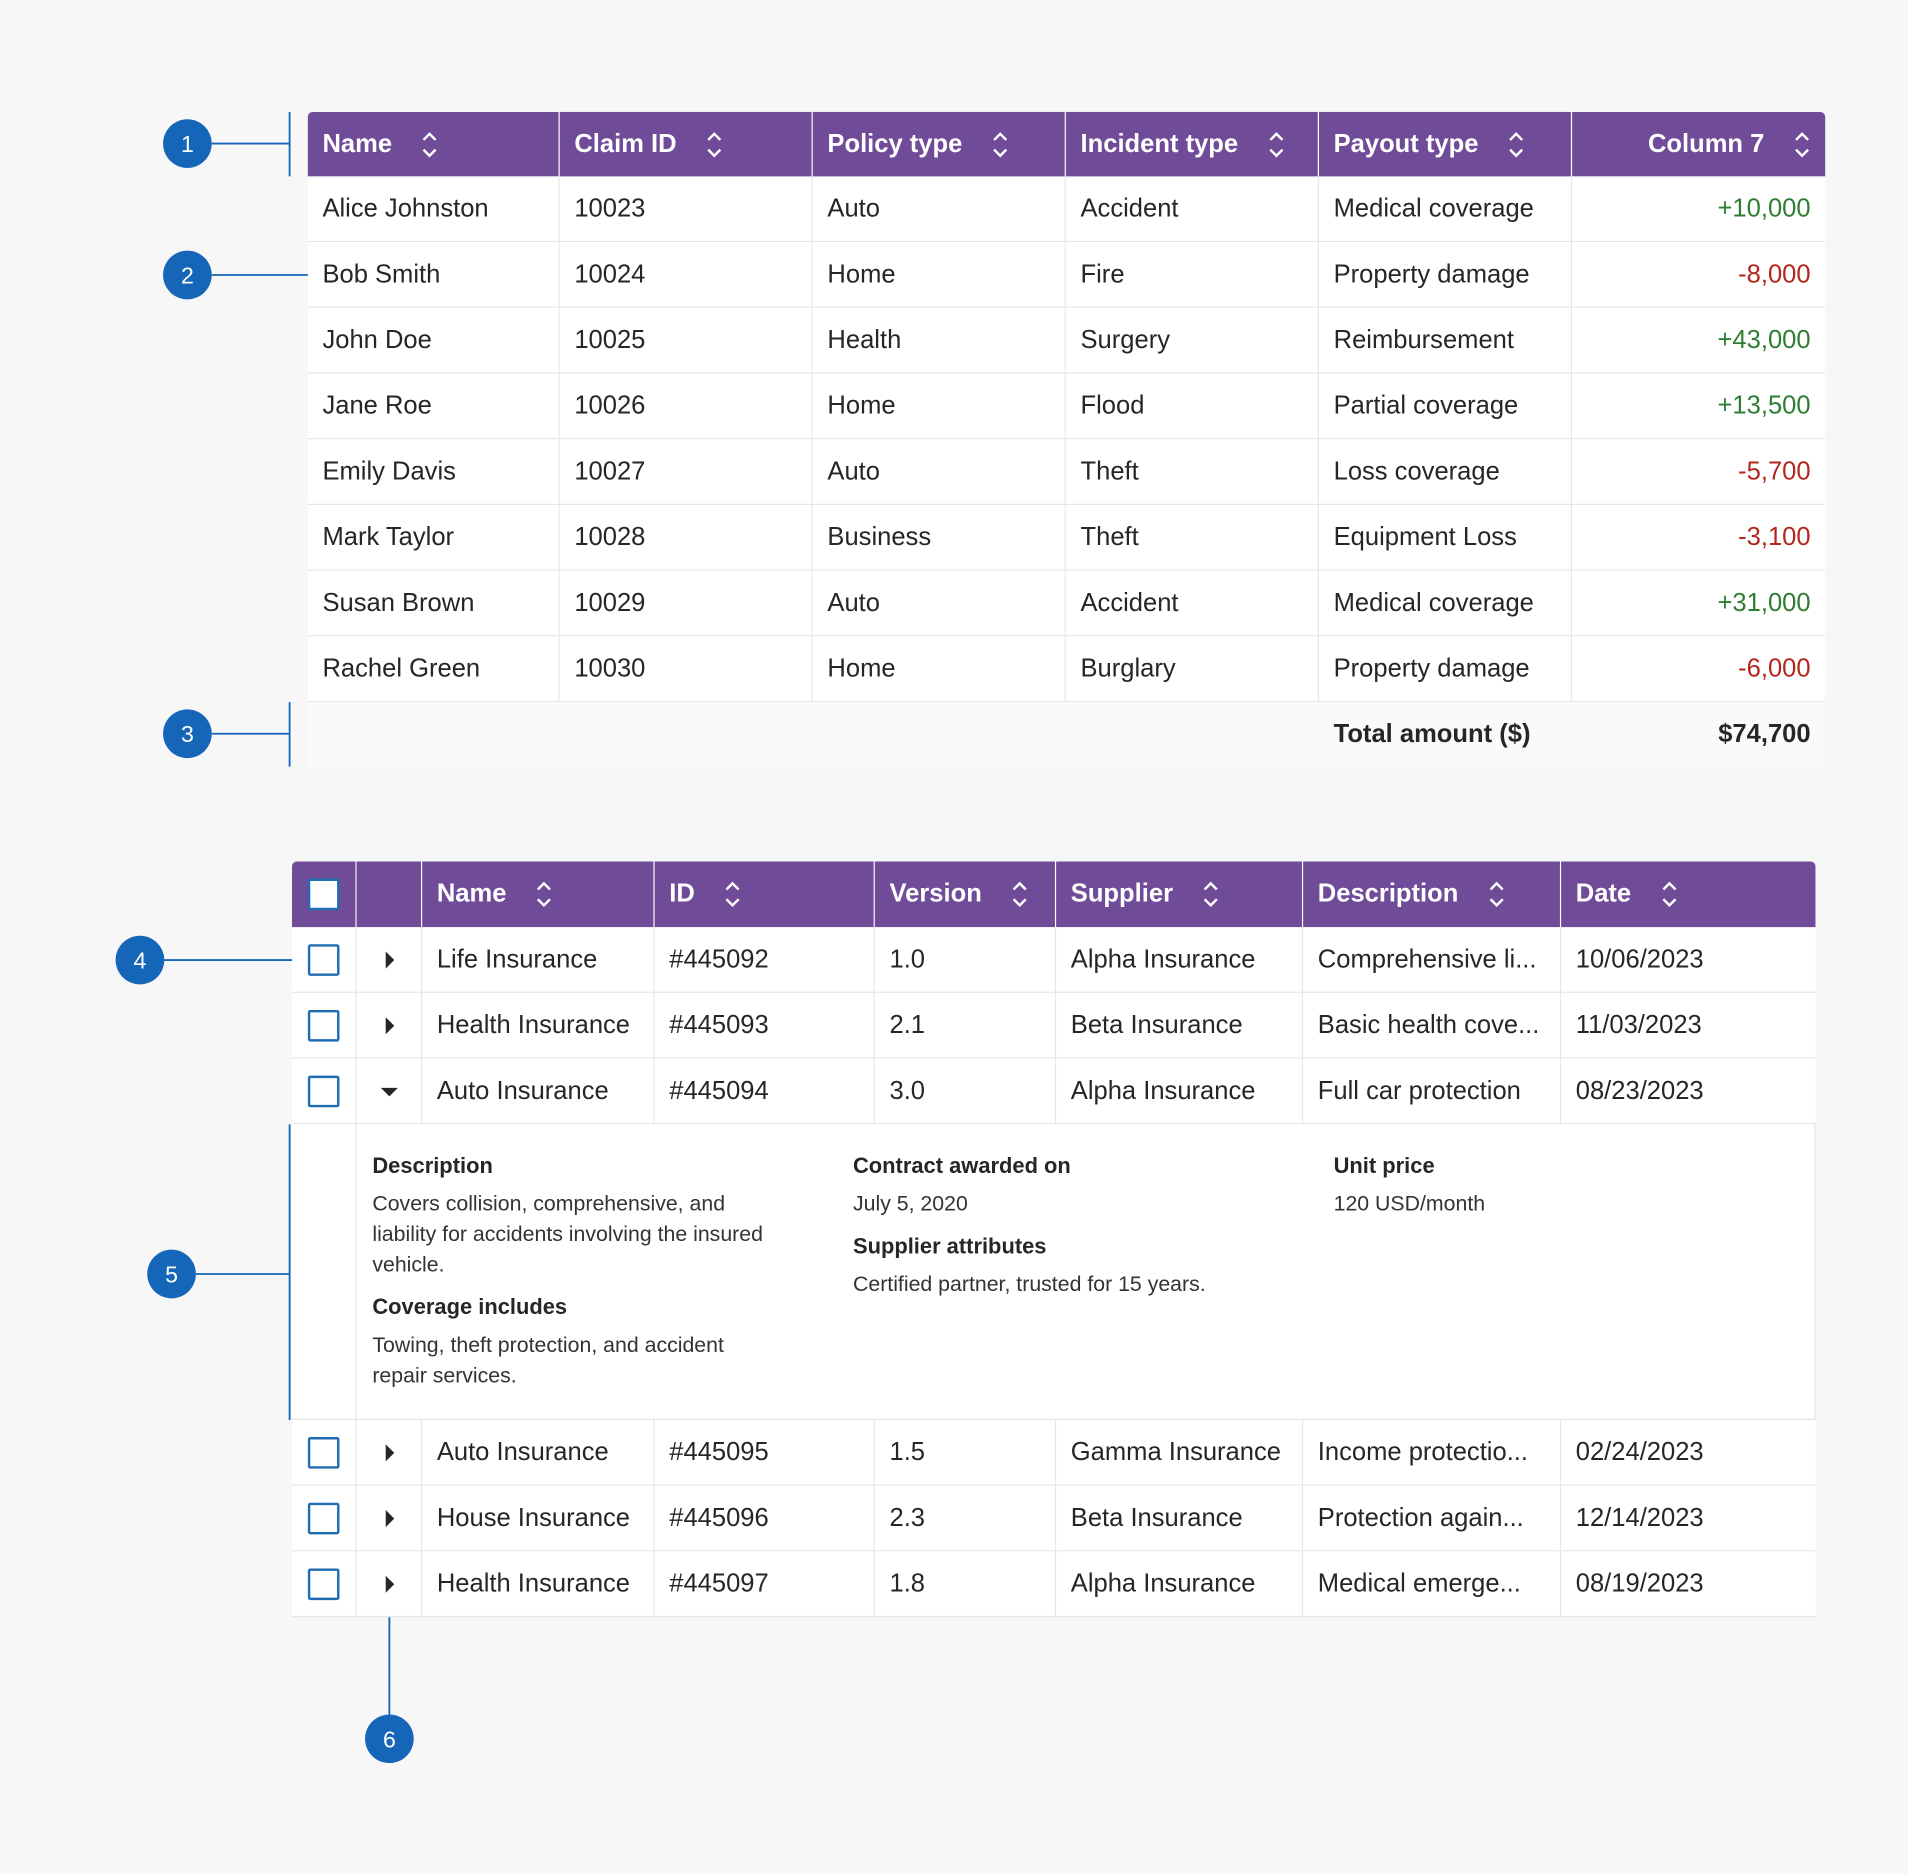  I want to click on column-header: Version, so click(965, 894).